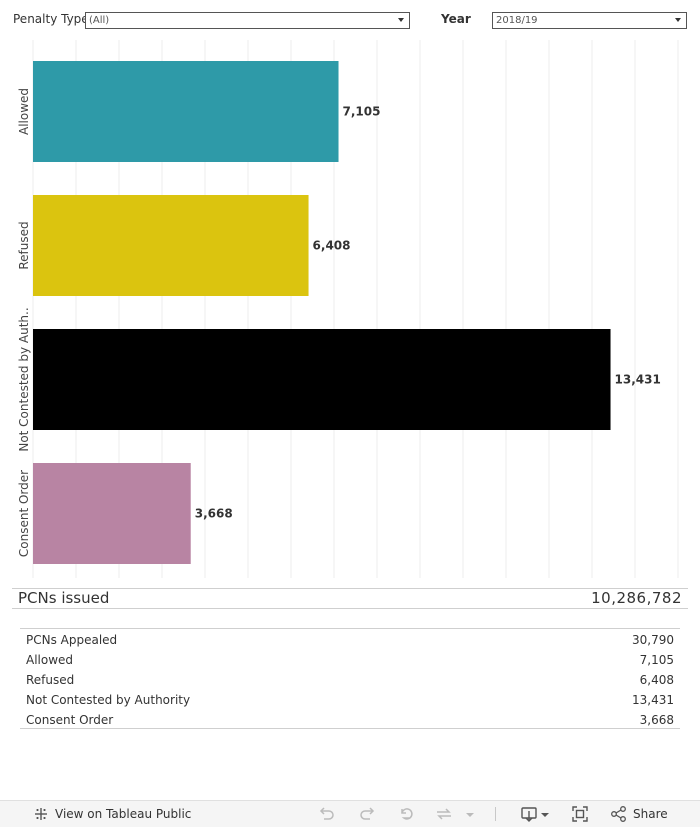 This screenshot has width=700, height=827. Describe the element at coordinates (456, 19) in the screenshot. I see `year-label: Year` at that location.